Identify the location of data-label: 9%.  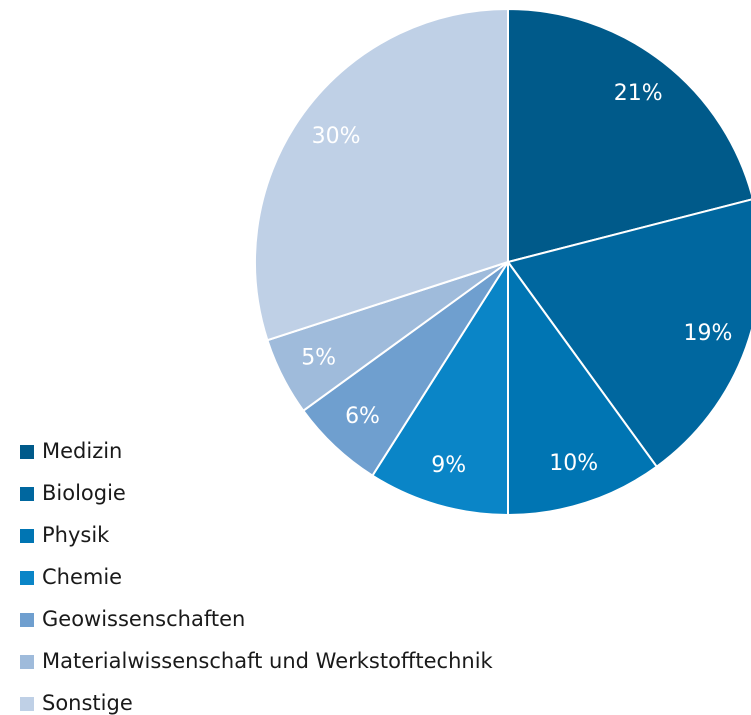
(448, 465).